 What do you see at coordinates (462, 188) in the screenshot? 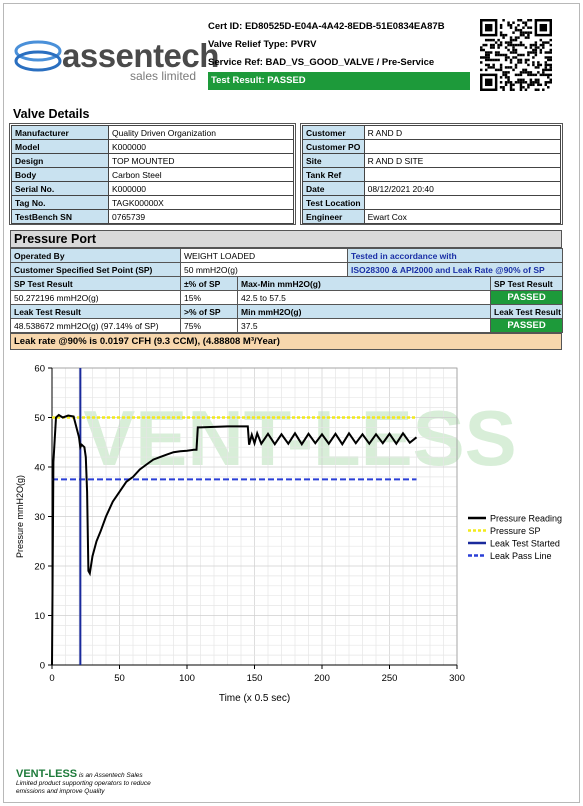
I see `valve-detail-right-value: 08/12/2021 20:40` at bounding box center [462, 188].